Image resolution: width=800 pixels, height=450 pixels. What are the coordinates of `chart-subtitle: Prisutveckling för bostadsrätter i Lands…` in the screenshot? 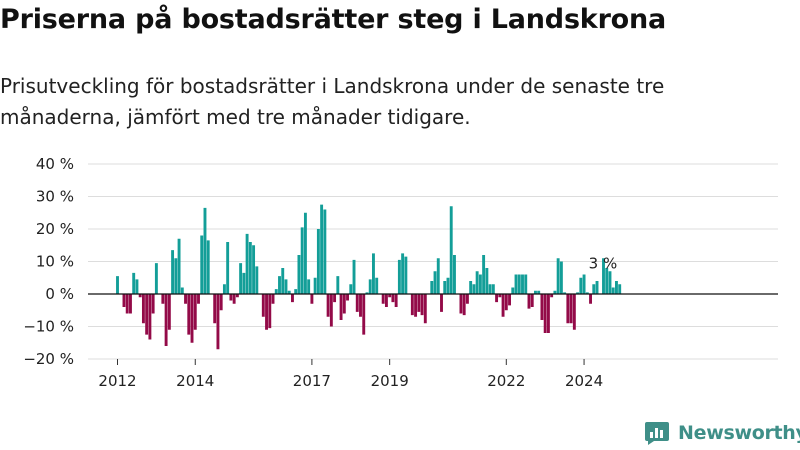 It's located at (332, 101).